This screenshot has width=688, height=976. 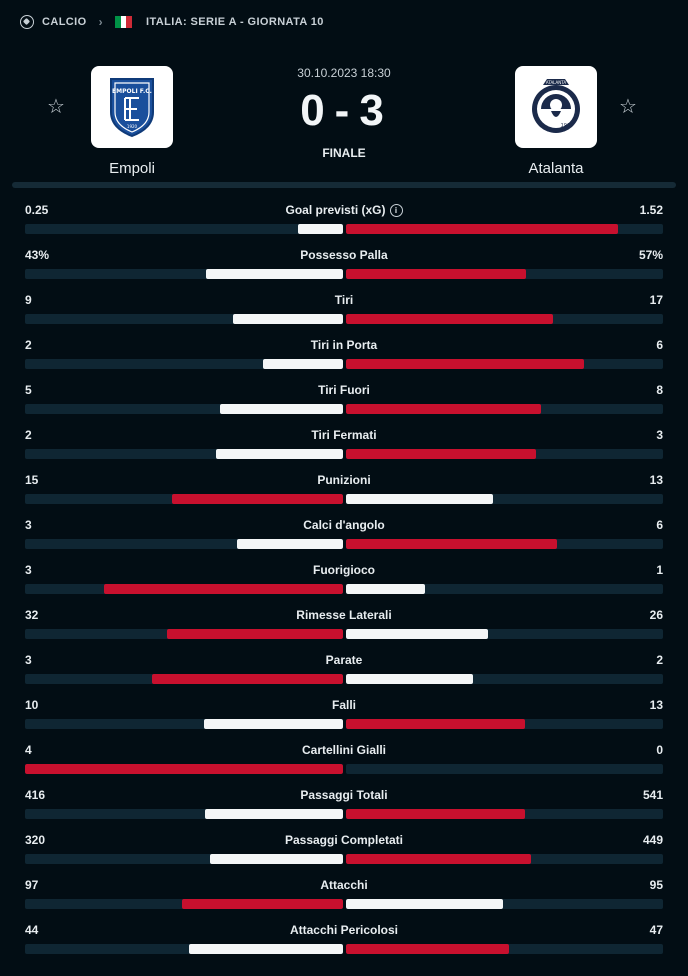 What do you see at coordinates (344, 660) in the screenshot?
I see `stat-label: Parate` at bounding box center [344, 660].